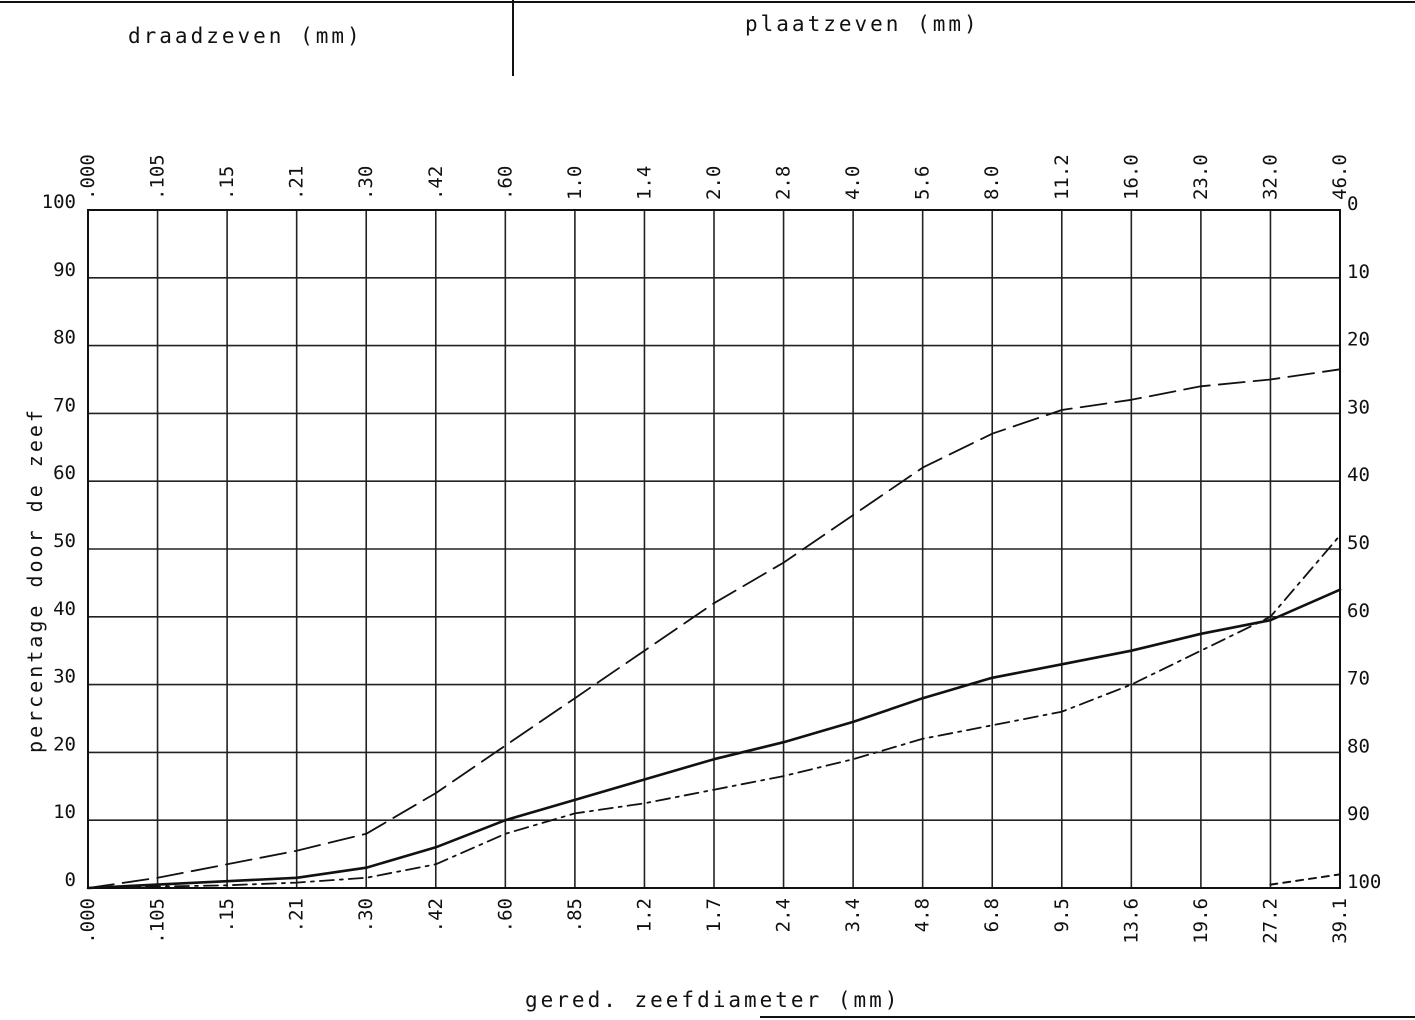 The image size is (1415, 1020). I want to click on series-line-short-dash, so click(1305, 879).